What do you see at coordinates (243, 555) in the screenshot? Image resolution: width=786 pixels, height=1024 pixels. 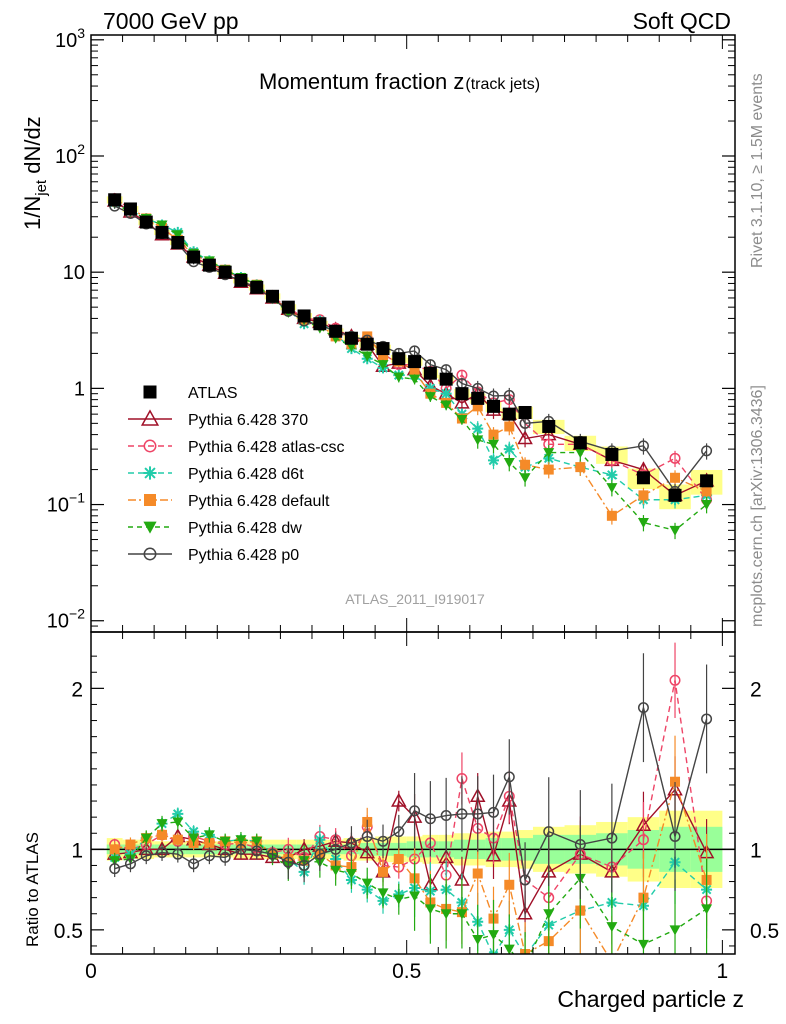 I see `legend-label-p0: Pythia 6.428 p0` at bounding box center [243, 555].